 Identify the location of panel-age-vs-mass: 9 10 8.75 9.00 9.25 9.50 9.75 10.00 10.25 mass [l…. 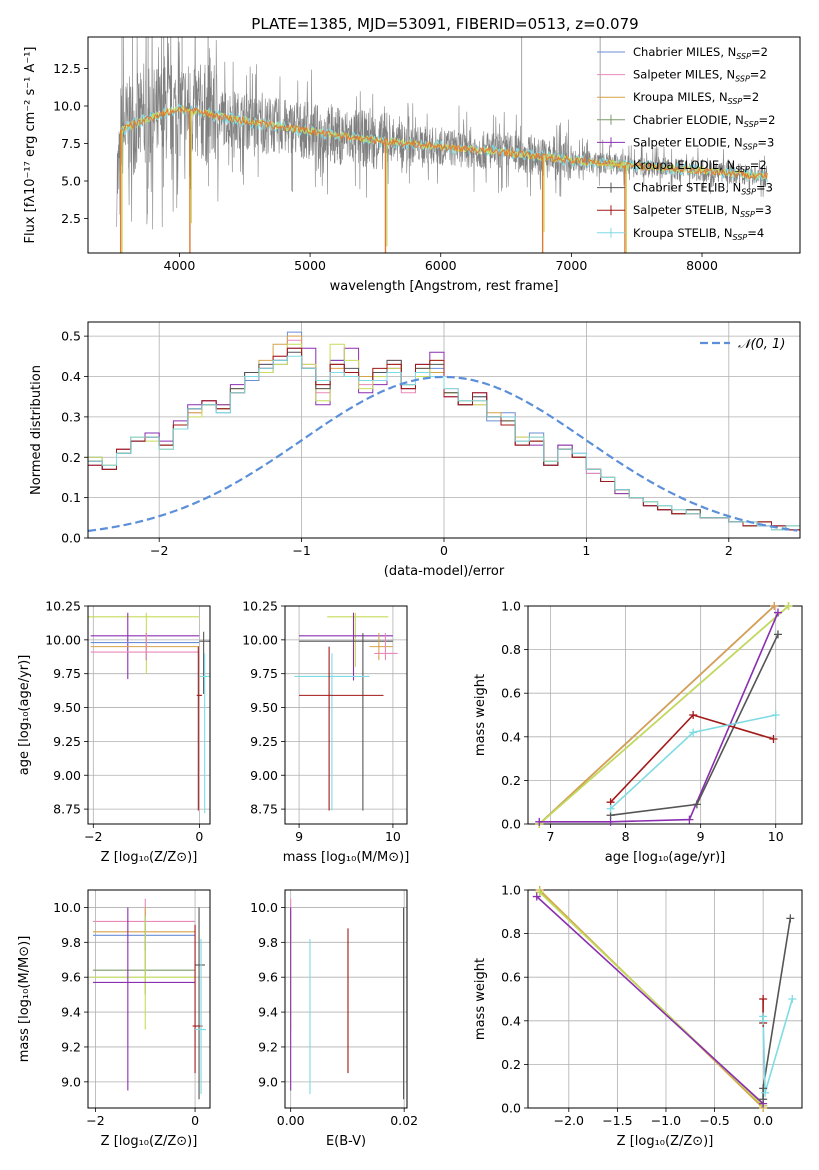
(325, 732).